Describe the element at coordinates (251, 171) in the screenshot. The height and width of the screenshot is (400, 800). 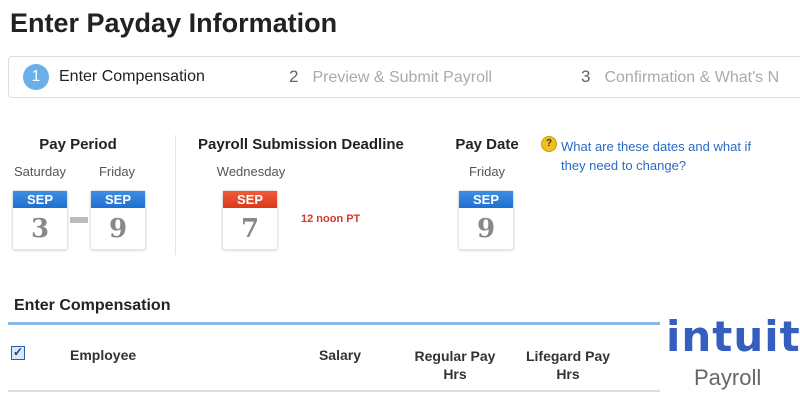
I see `deadline-weekday: Wednesday` at that location.